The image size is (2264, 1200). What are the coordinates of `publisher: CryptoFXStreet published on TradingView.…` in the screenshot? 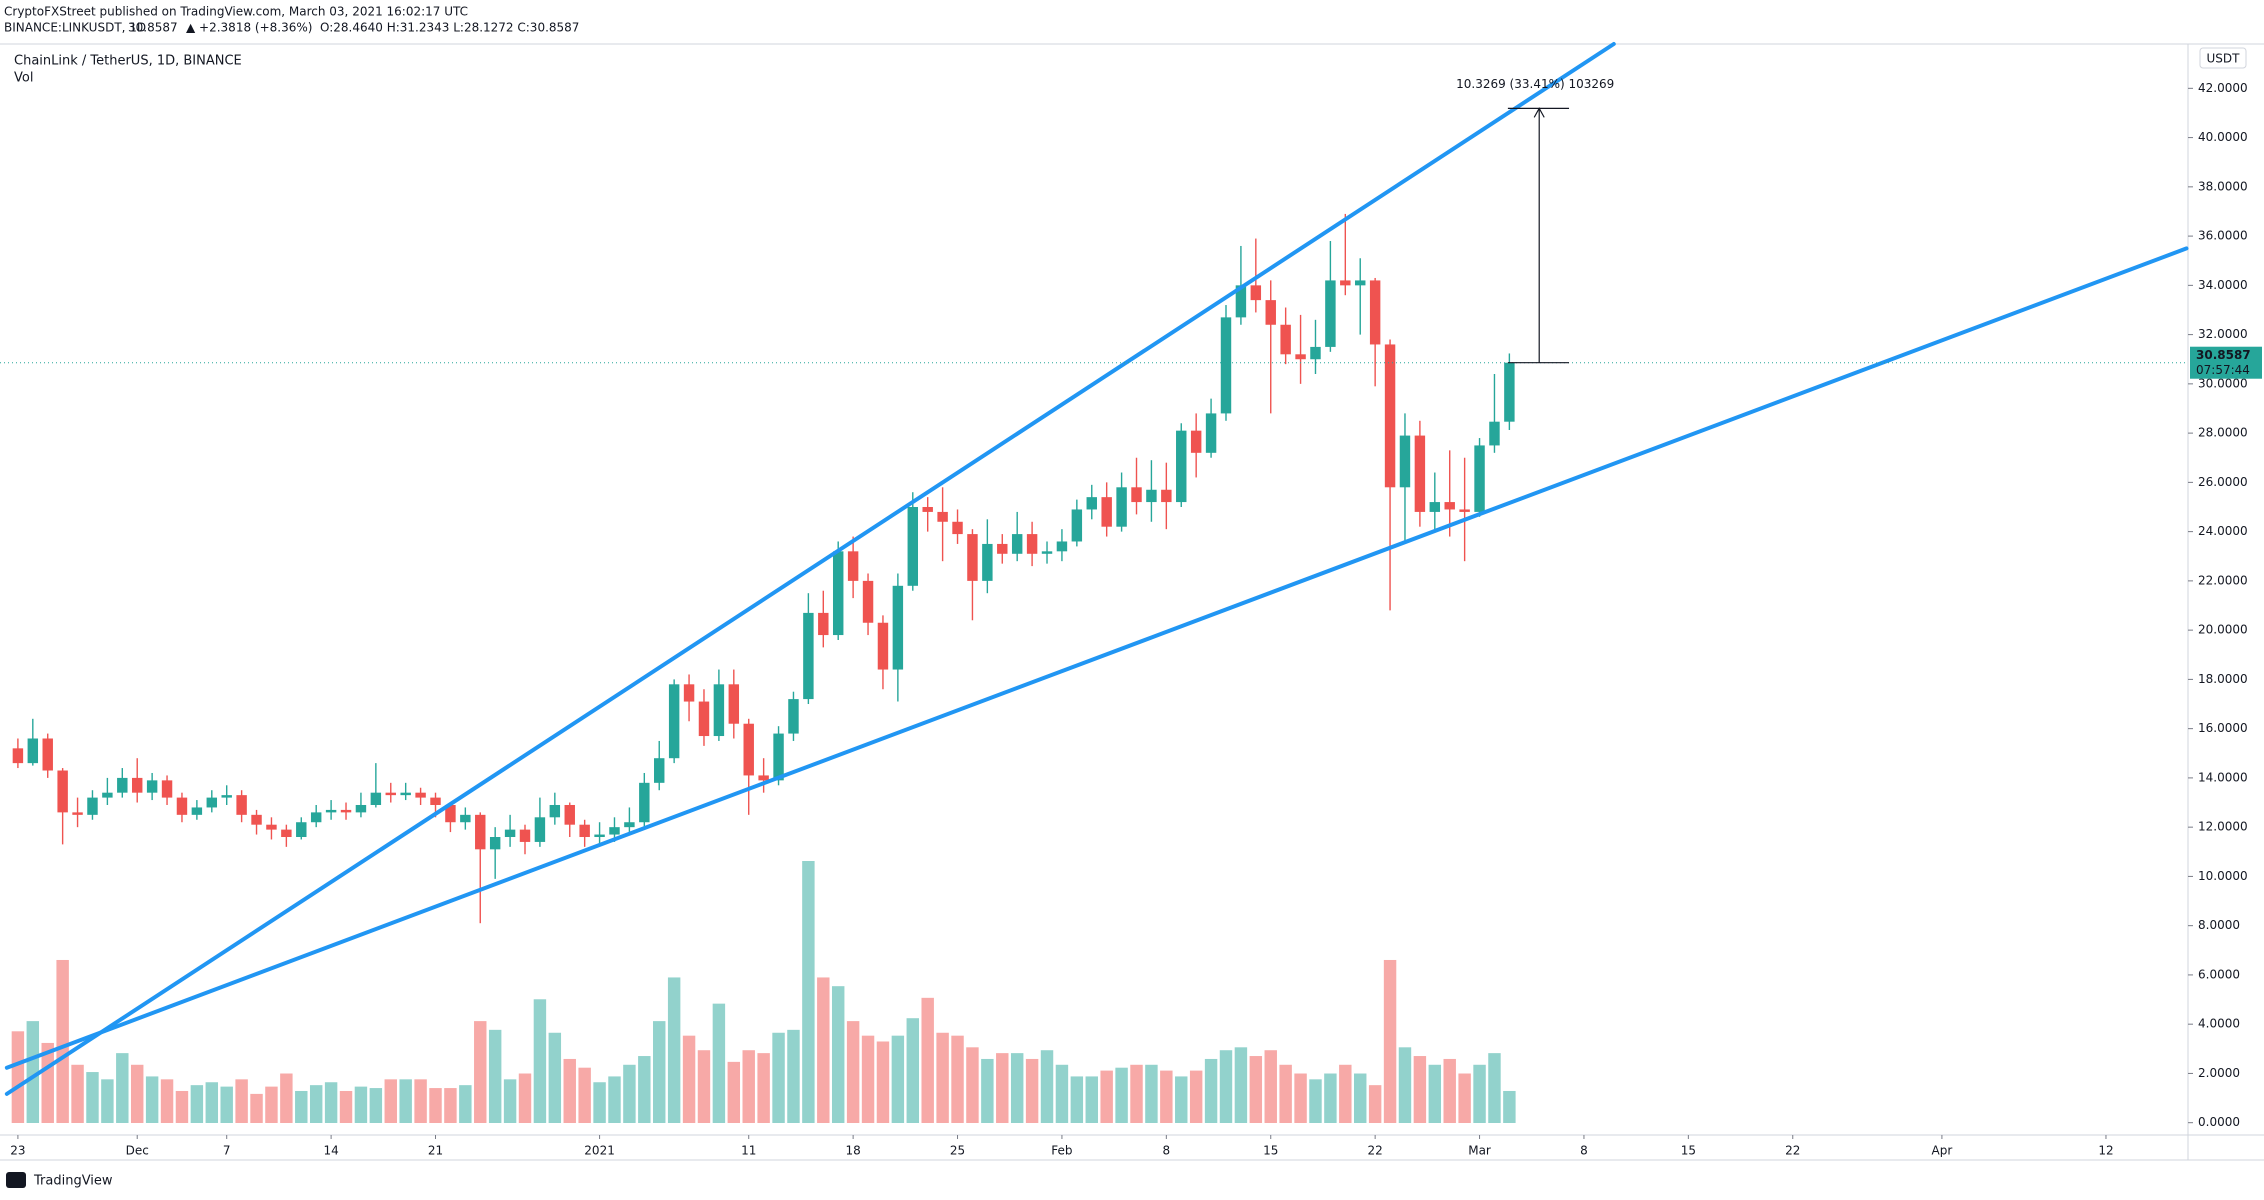 It's located at (236, 12).